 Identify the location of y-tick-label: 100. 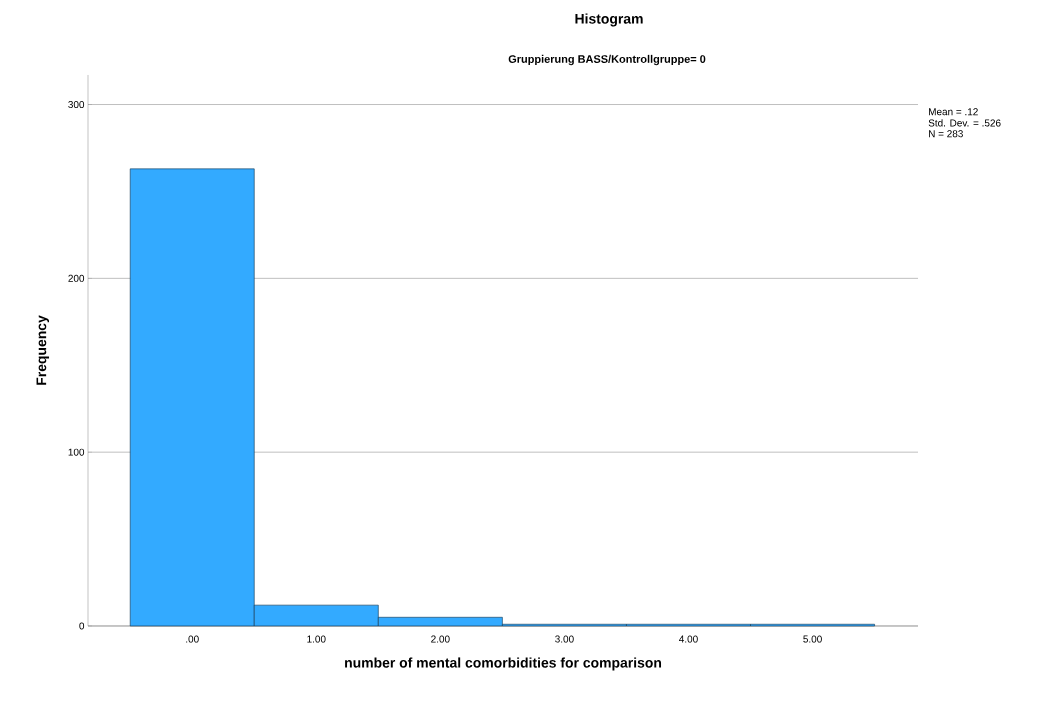
(76, 452).